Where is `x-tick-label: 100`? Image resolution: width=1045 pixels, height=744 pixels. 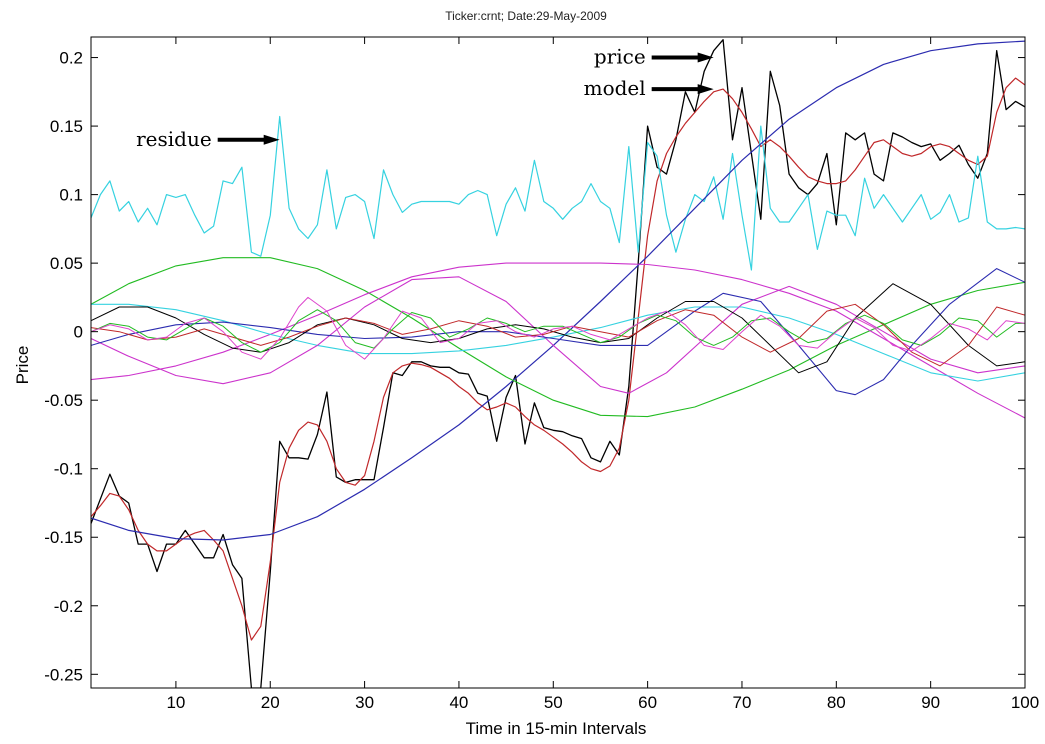
x-tick-label: 100 is located at coordinates (1025, 702).